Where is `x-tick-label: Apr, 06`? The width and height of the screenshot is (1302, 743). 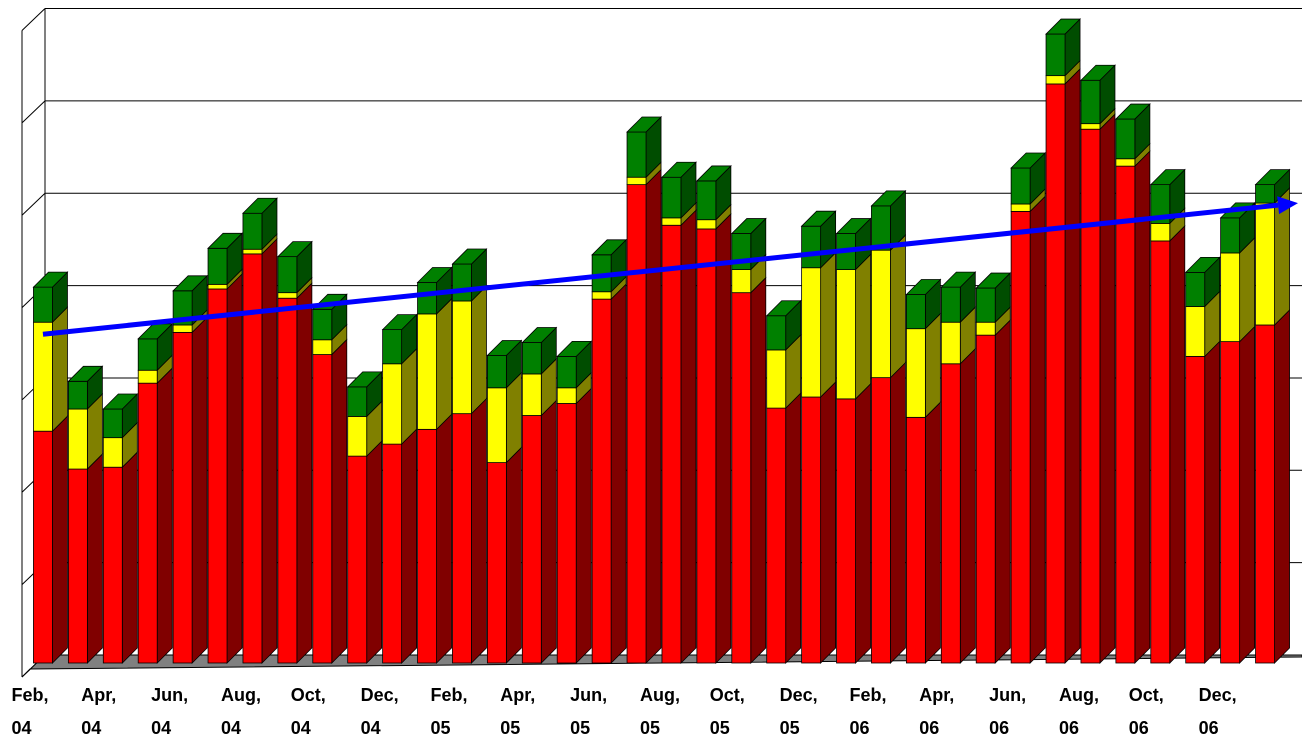
x-tick-label: Apr, 06 is located at coordinates (937, 711).